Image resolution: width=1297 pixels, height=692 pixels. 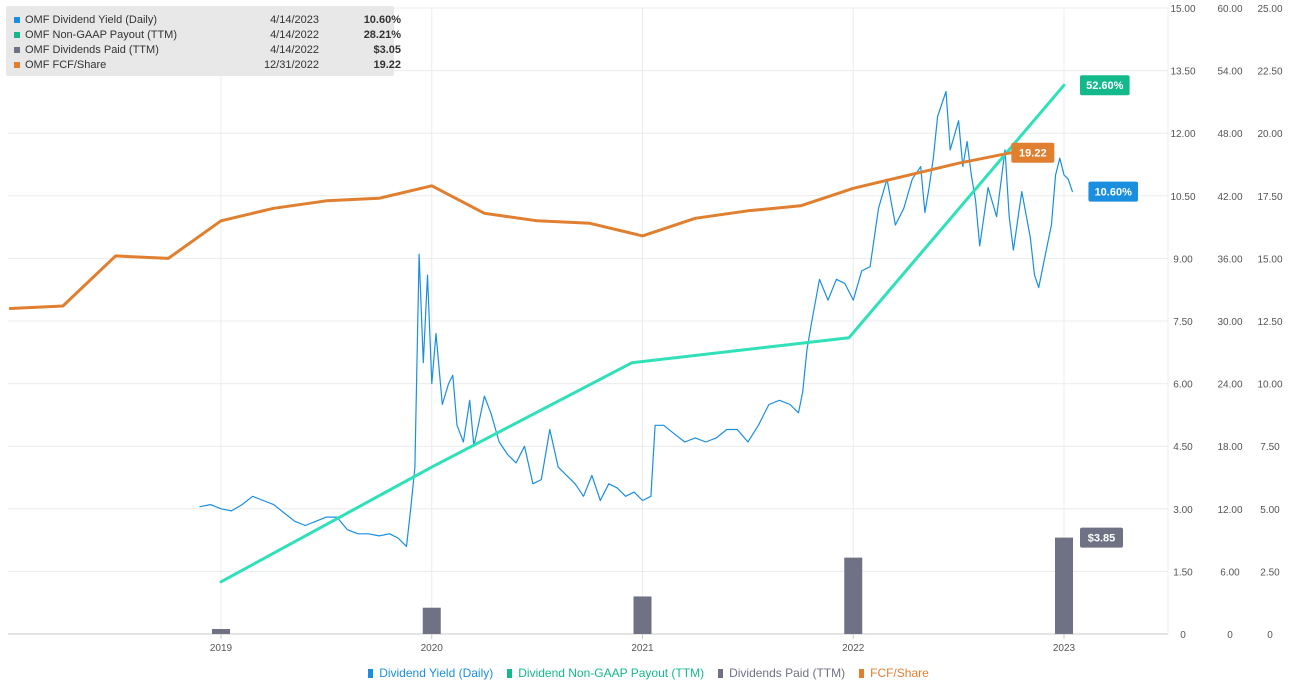 What do you see at coordinates (387, 50) in the screenshot?
I see `tooltip-value: $3.05` at bounding box center [387, 50].